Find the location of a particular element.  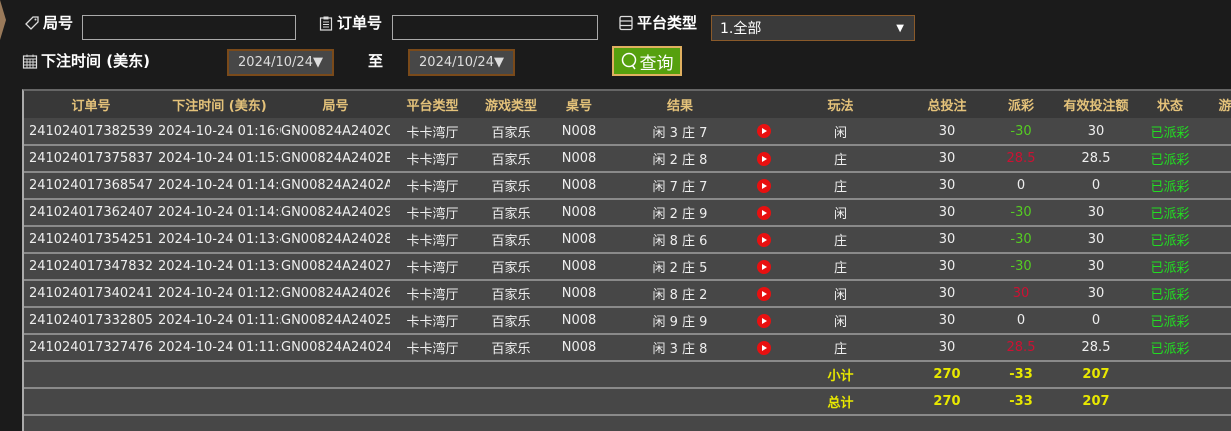

result-cell: 闲 9 庄 9 is located at coordinates (680, 321).